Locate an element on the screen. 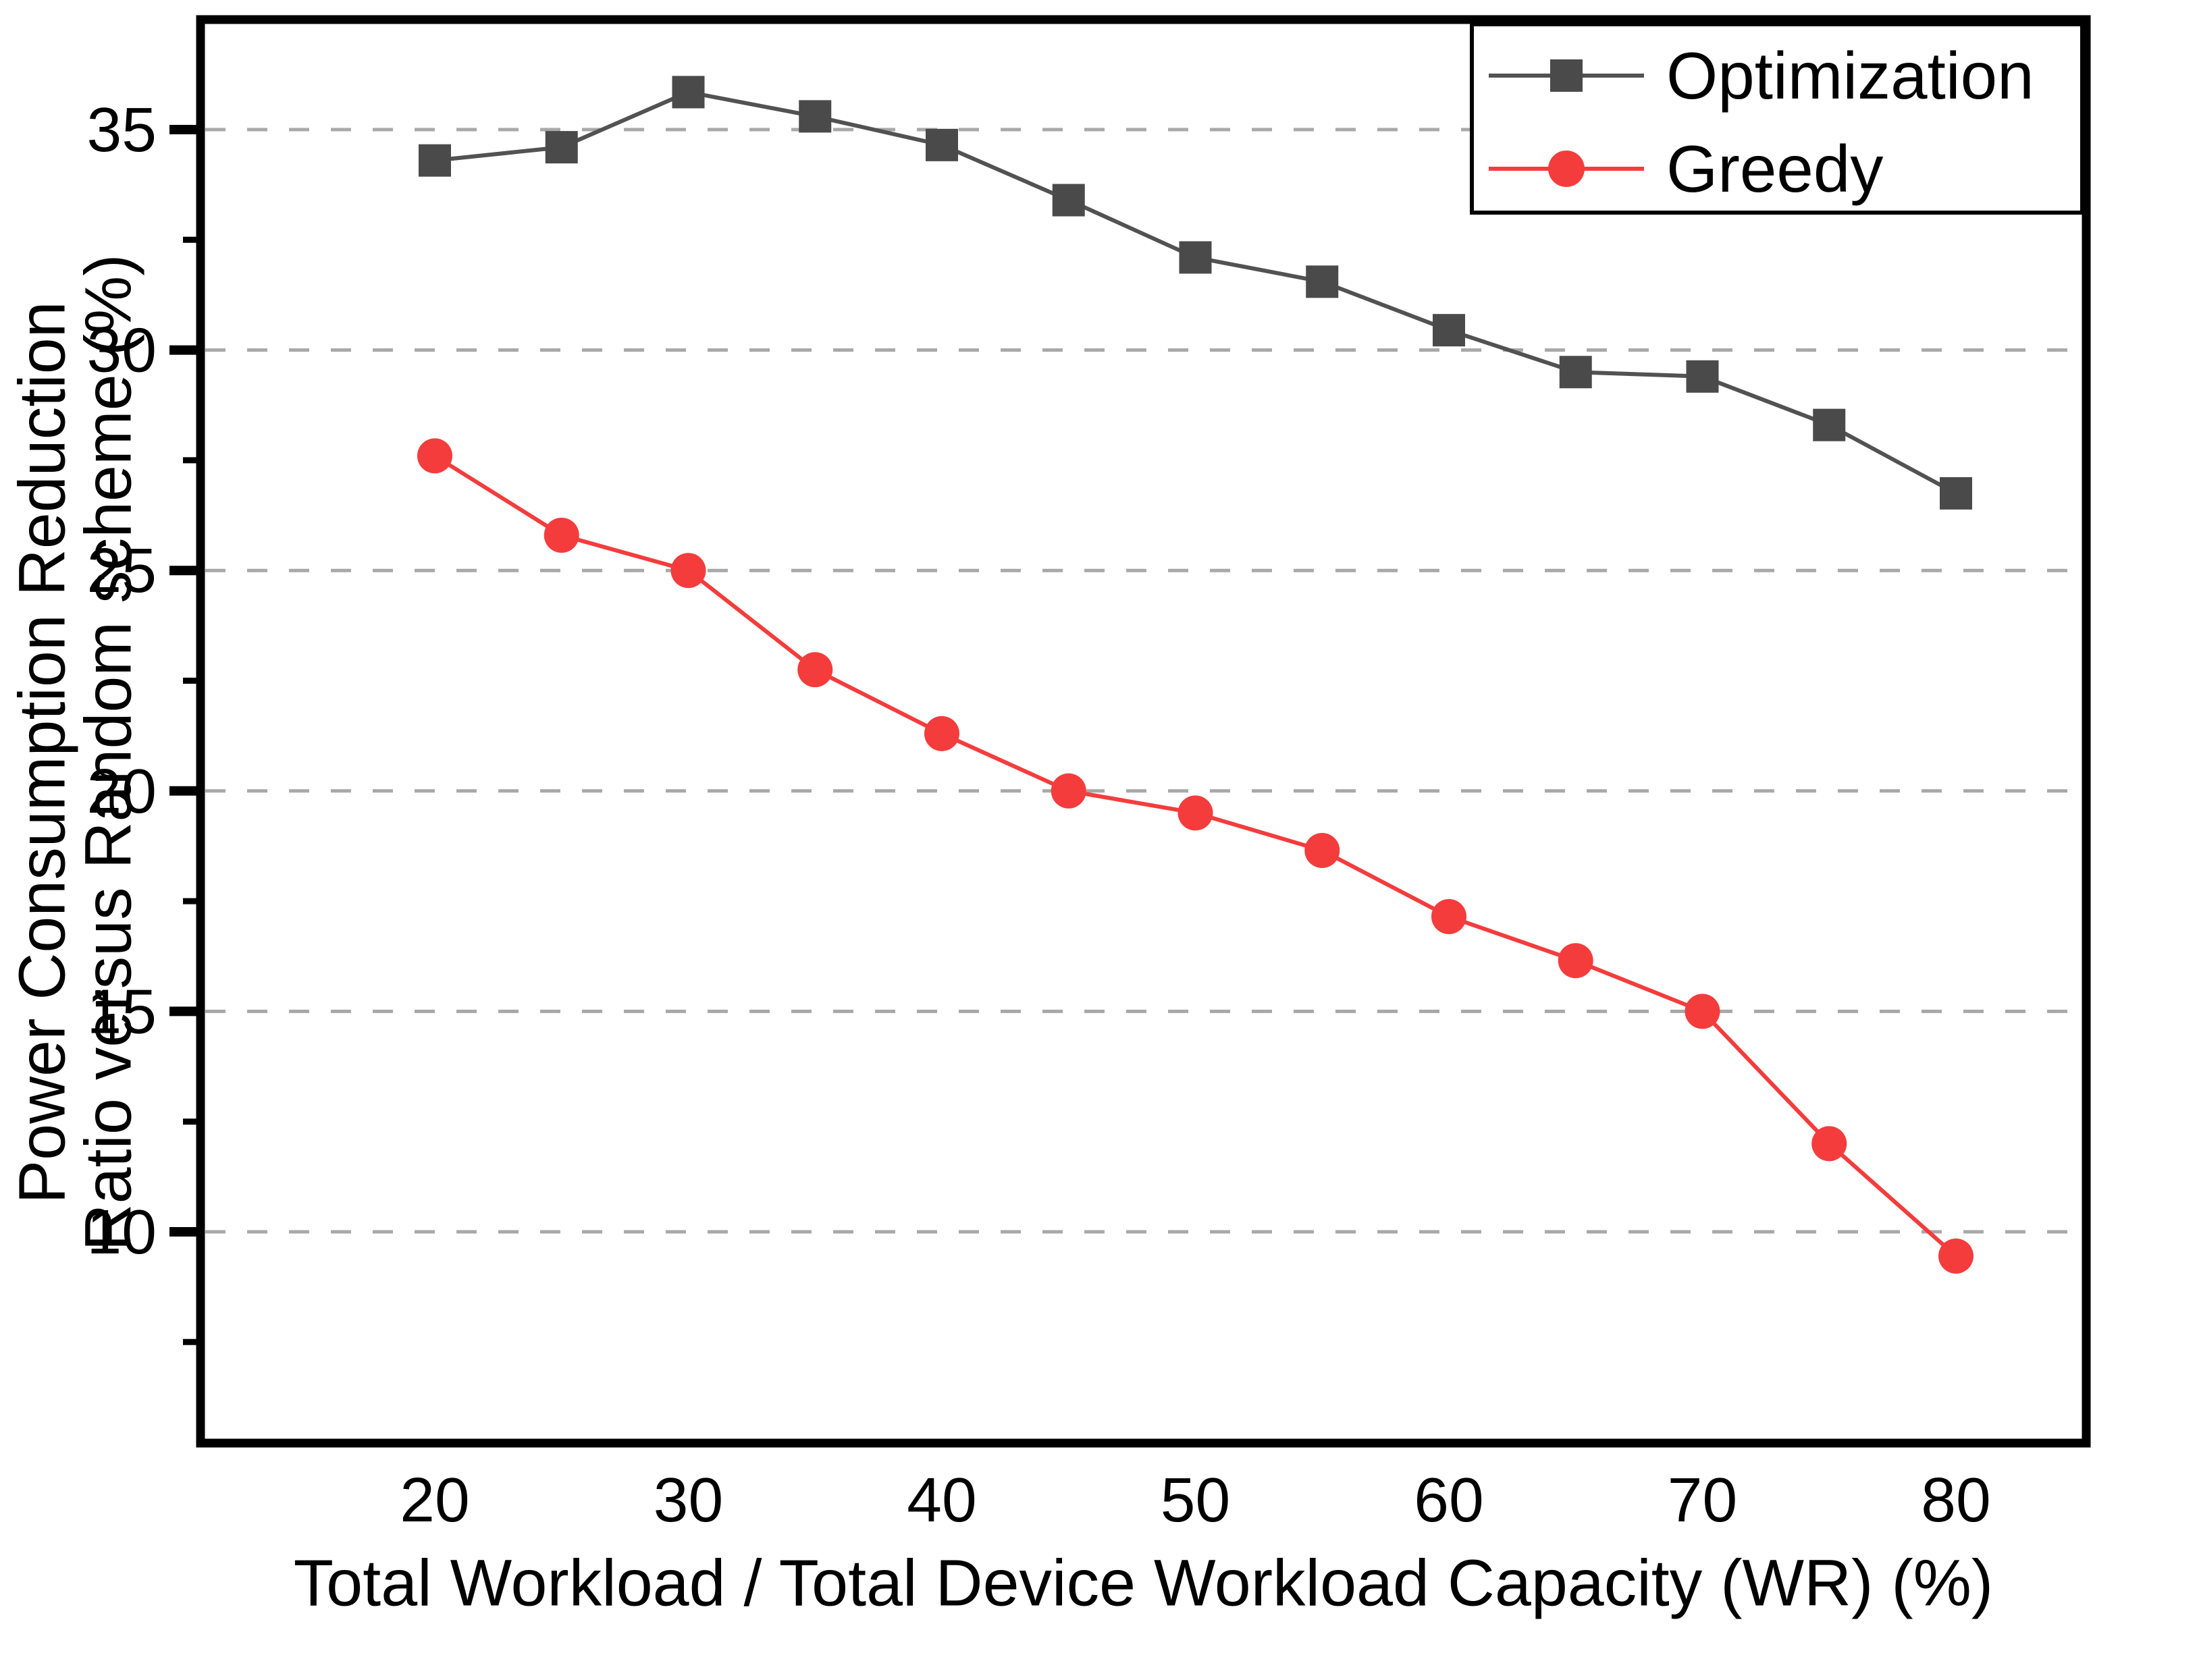 The height and width of the screenshot is (1680, 2199). x-tick-label-50: 50 is located at coordinates (1195, 1500).